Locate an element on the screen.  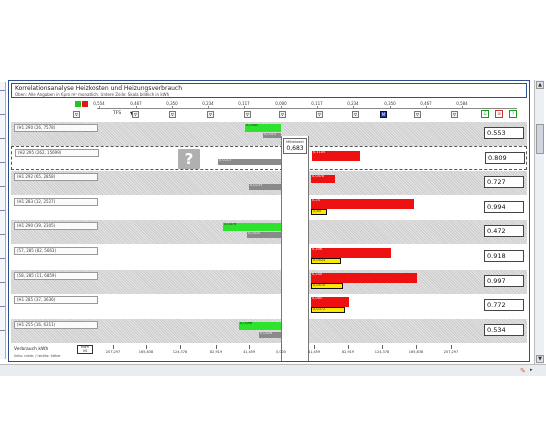
table-row: (H1 290 (26, 7578) 0.553 0,0585 0,0315 is located at coordinates (269, 134).